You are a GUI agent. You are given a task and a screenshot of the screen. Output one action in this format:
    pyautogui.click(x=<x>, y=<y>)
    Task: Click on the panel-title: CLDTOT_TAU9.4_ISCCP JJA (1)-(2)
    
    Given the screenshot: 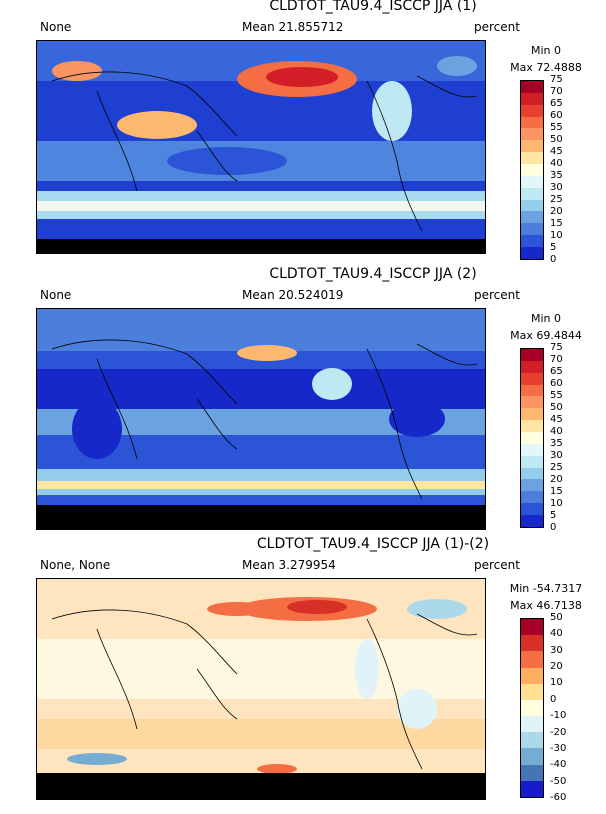 What is the action you would take?
    pyautogui.click(x=373, y=544)
    